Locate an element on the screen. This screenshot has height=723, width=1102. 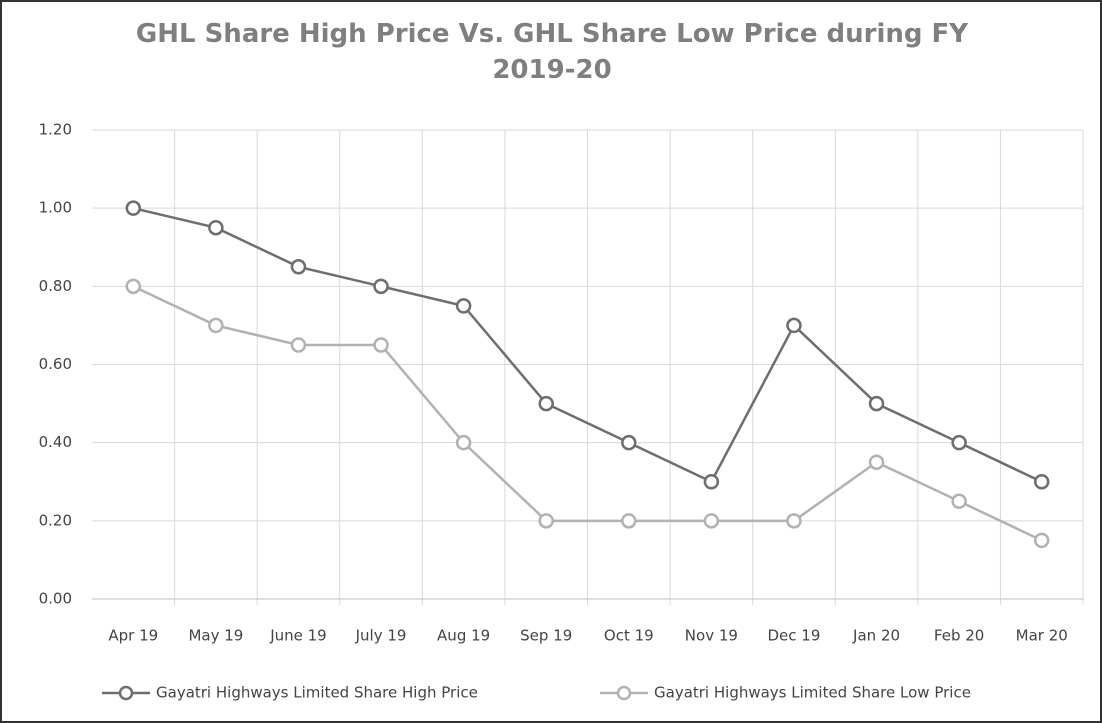
x-tick-label: Feb 20 is located at coordinates (959, 636).